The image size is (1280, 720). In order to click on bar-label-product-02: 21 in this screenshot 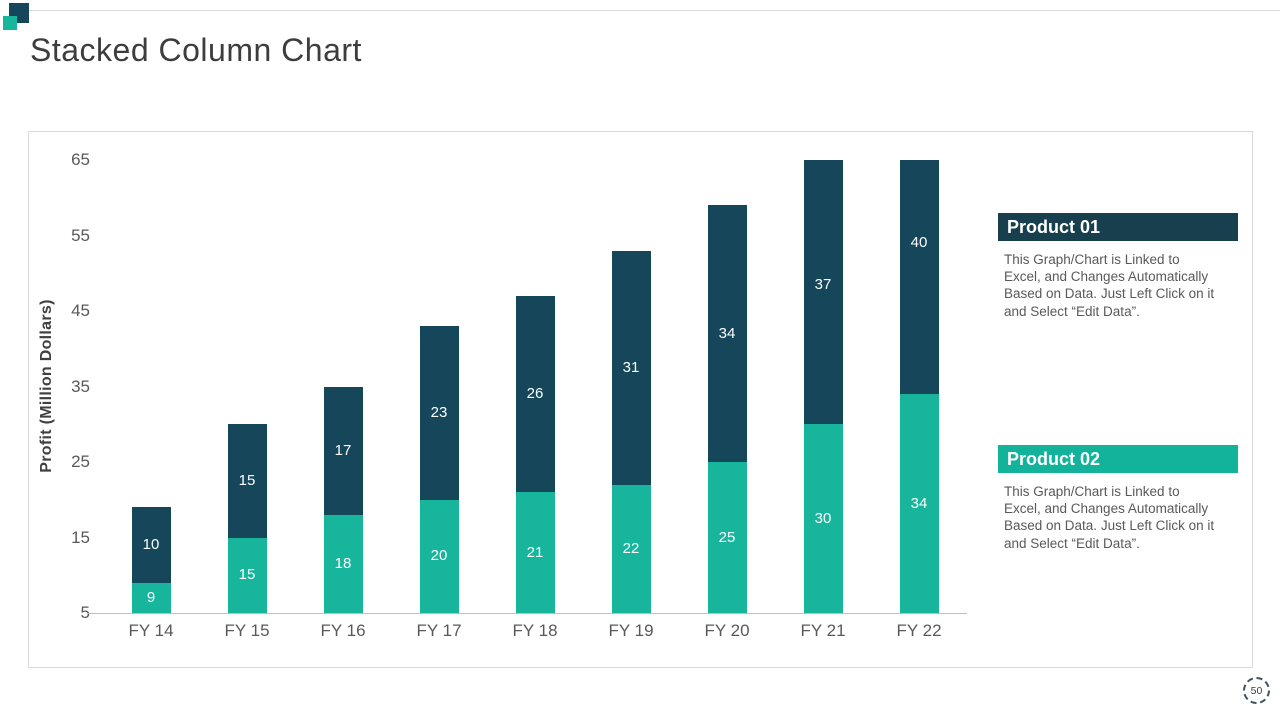, I will do `click(535, 552)`.